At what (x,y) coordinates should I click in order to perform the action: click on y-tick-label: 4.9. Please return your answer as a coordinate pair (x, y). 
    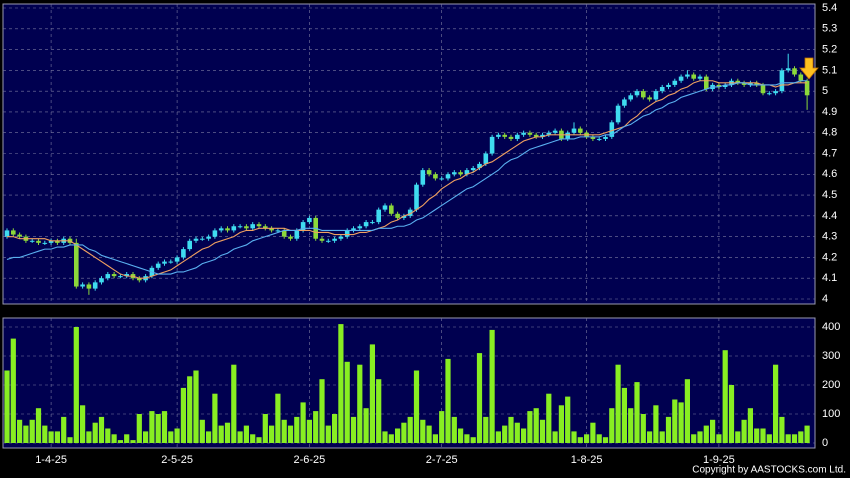
    Looking at the image, I should click on (829, 112).